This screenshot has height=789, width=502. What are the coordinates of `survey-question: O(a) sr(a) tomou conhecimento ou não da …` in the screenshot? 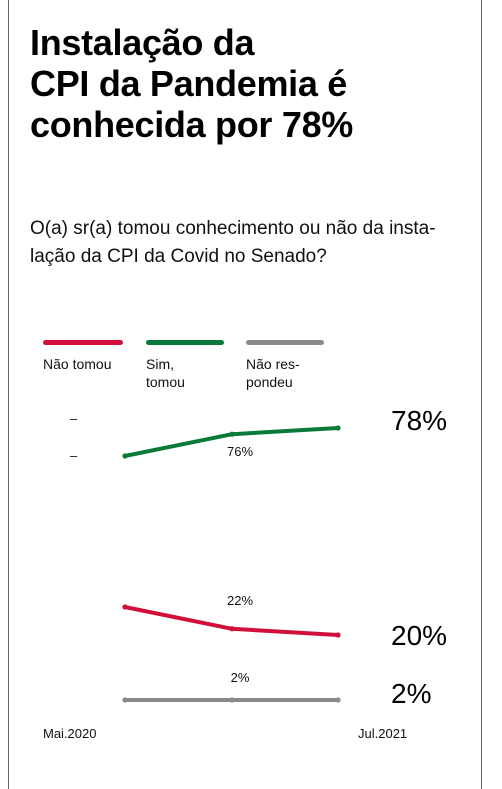 It's located at (250, 243).